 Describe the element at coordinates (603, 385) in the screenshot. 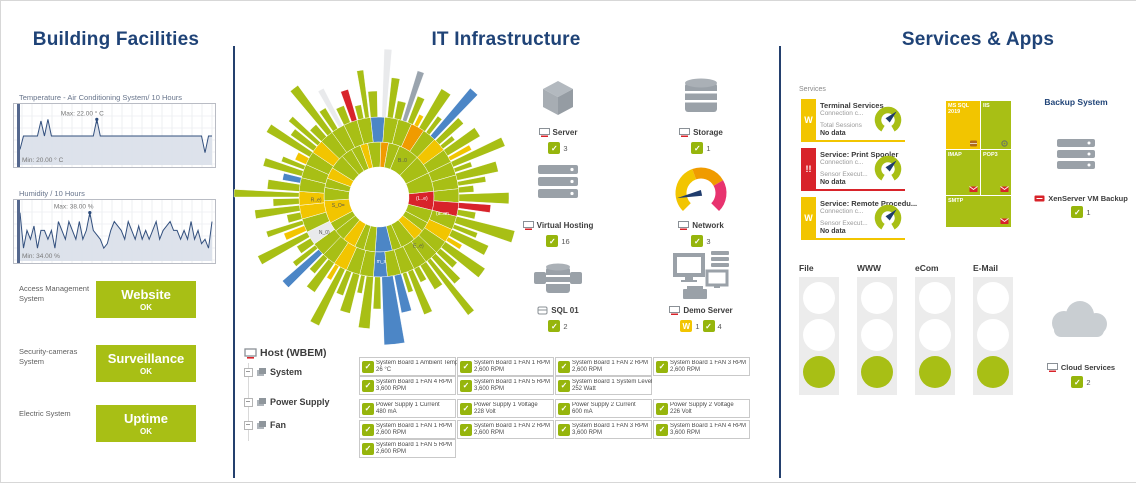

I see `sensor-tile: ✓ System Board 1 System Level 252 Watt` at that location.